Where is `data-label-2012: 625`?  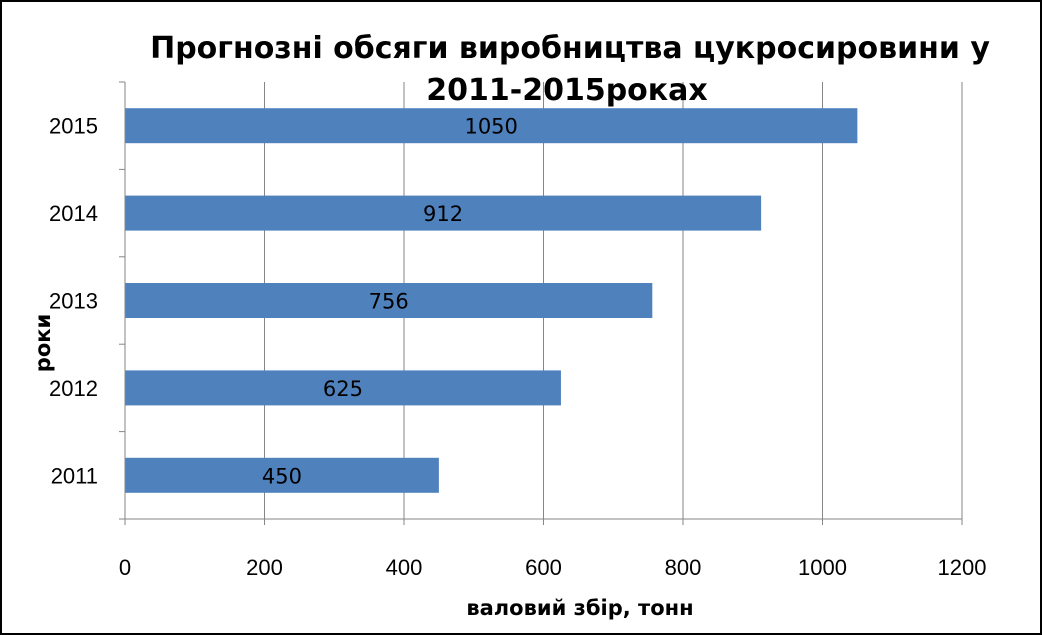 data-label-2012: 625 is located at coordinates (343, 389).